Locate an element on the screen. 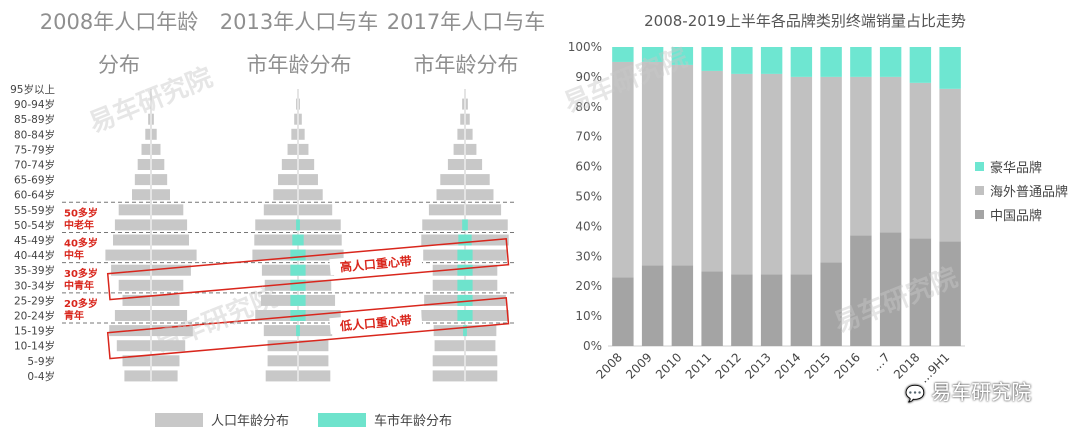  car-market-swatch is located at coordinates (342, 419).